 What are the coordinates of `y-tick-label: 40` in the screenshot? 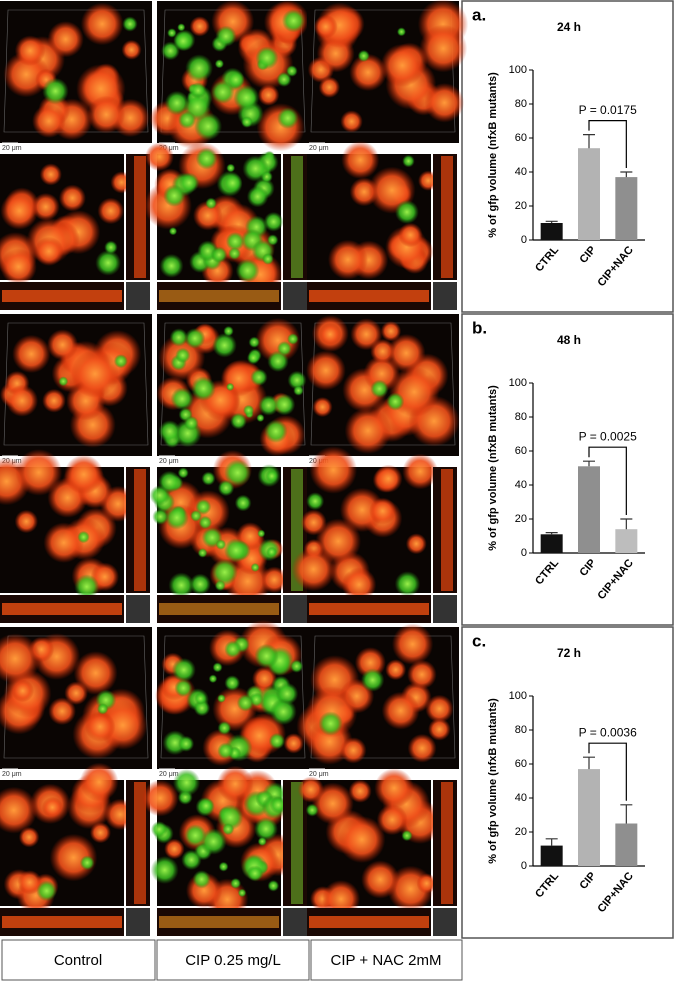 It's located at (521, 798).